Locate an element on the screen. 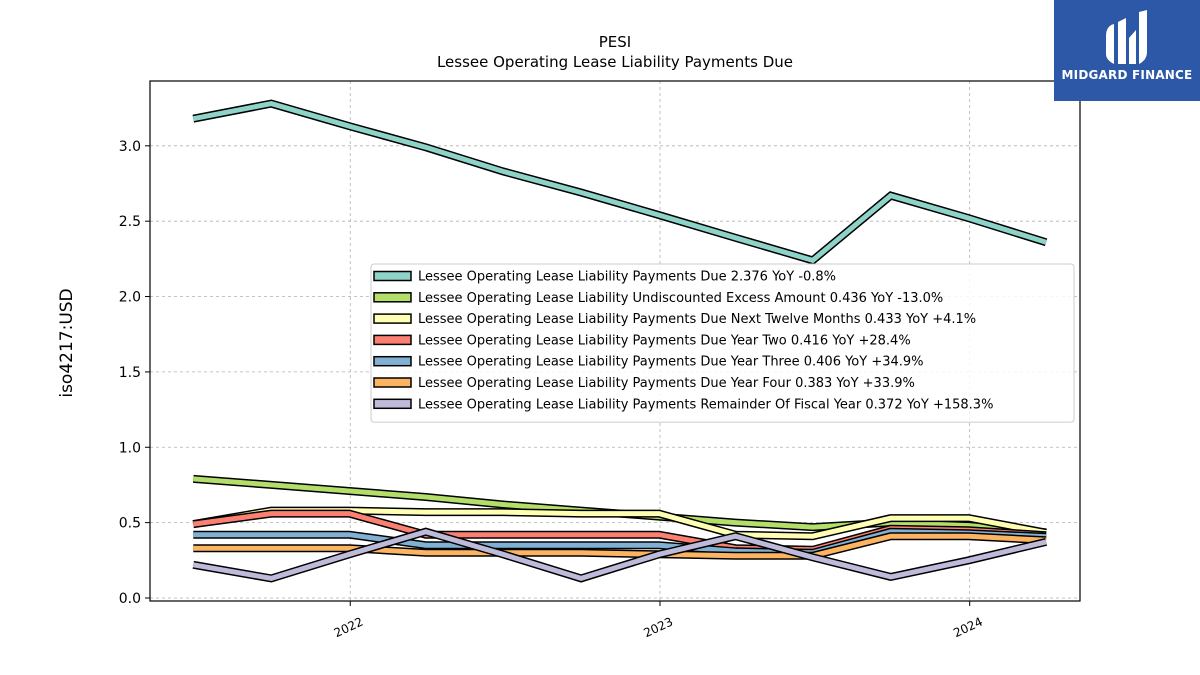 The height and width of the screenshot is (675, 1200). x-tick-label: 2023 is located at coordinates (658, 628).